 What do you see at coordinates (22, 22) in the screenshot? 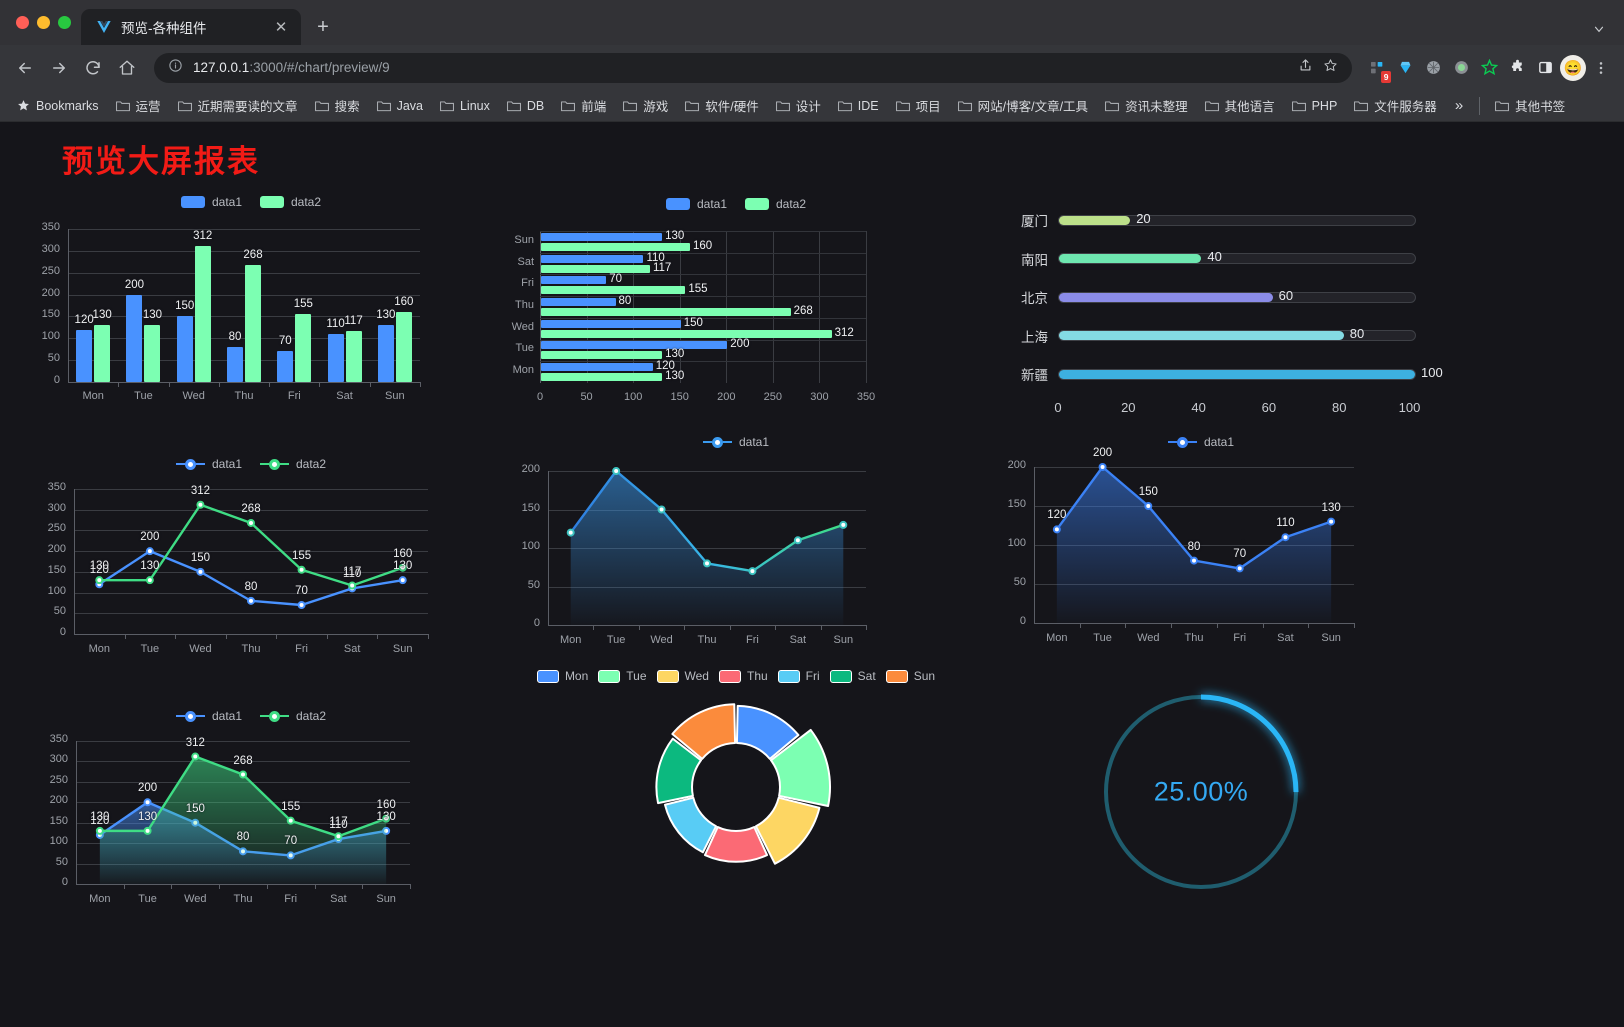
I see `close-window-button` at bounding box center [22, 22].